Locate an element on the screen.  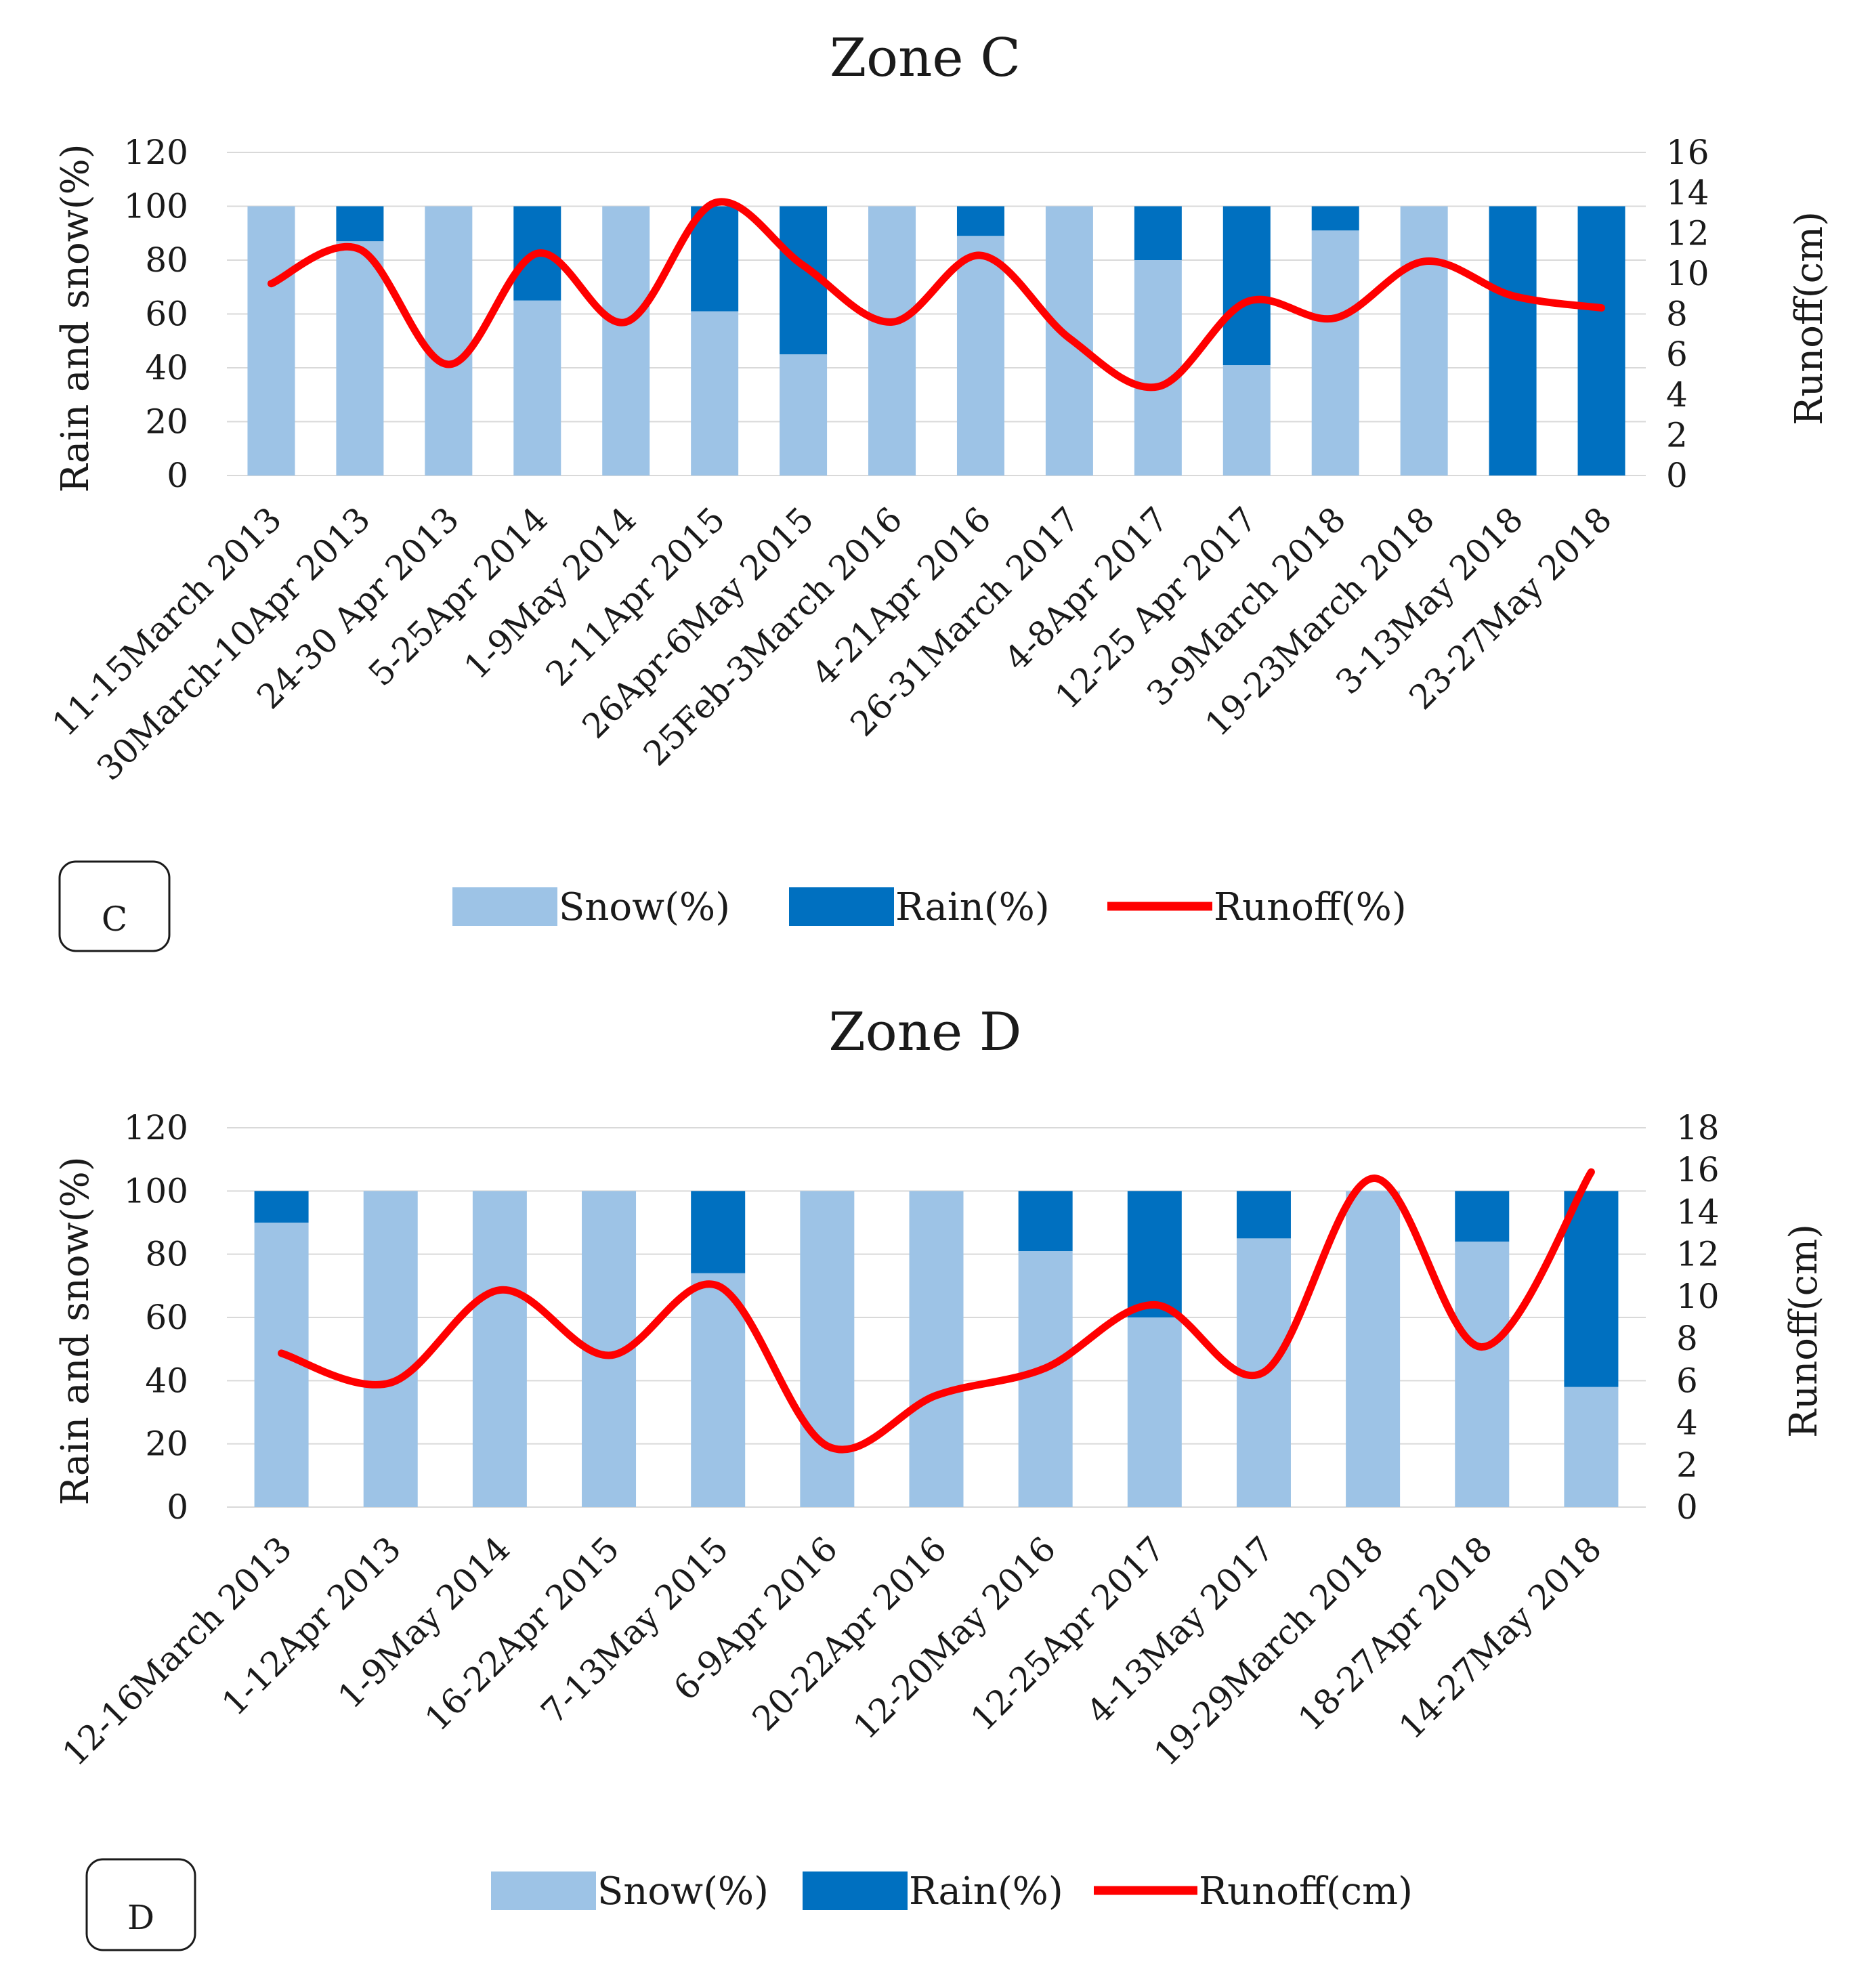
right-tick-label: 10 is located at coordinates (1698, 1296).